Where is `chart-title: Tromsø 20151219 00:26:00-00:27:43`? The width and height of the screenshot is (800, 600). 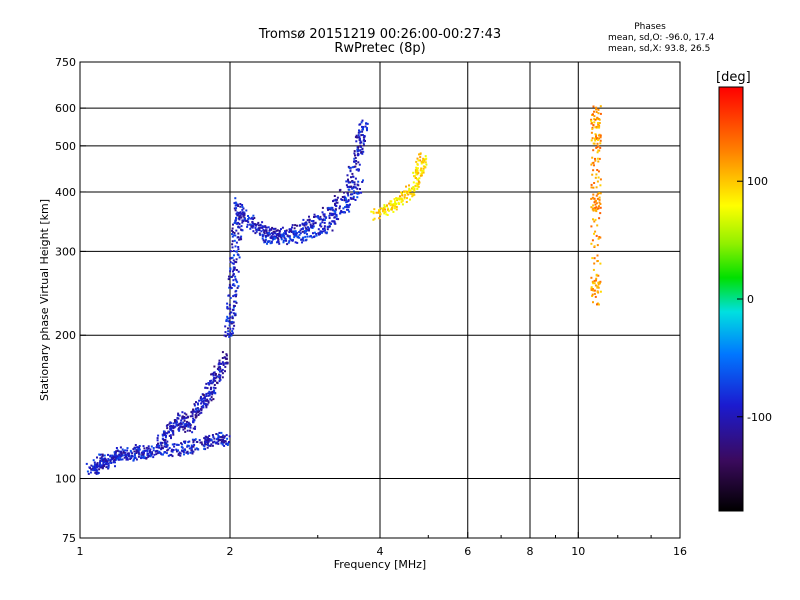 chart-title: Tromsø 20151219 00:26:00-00:27:43 is located at coordinates (380, 34).